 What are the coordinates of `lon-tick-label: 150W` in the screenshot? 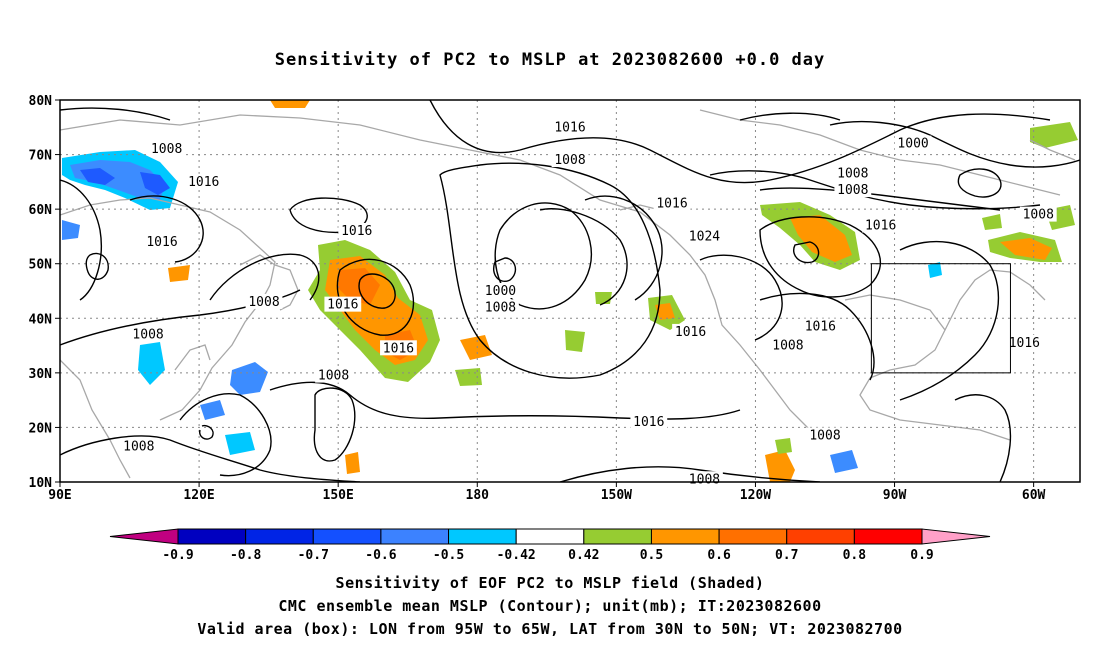 It's located at (616, 495).